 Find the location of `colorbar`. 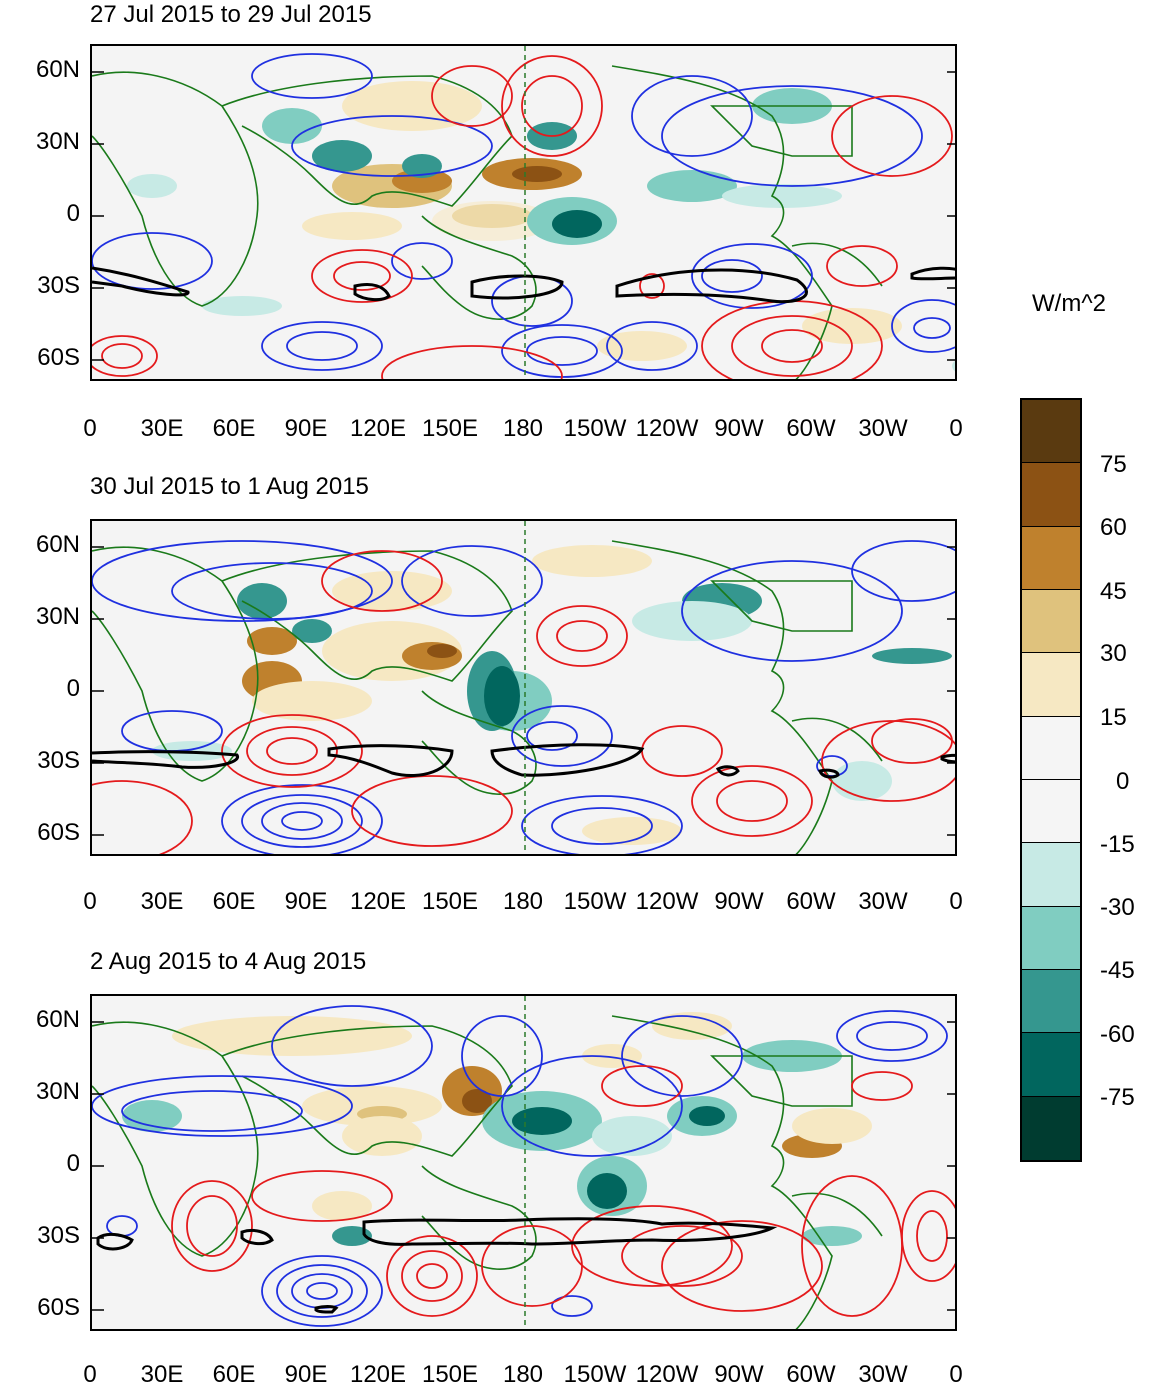

colorbar is located at coordinates (1051, 780).